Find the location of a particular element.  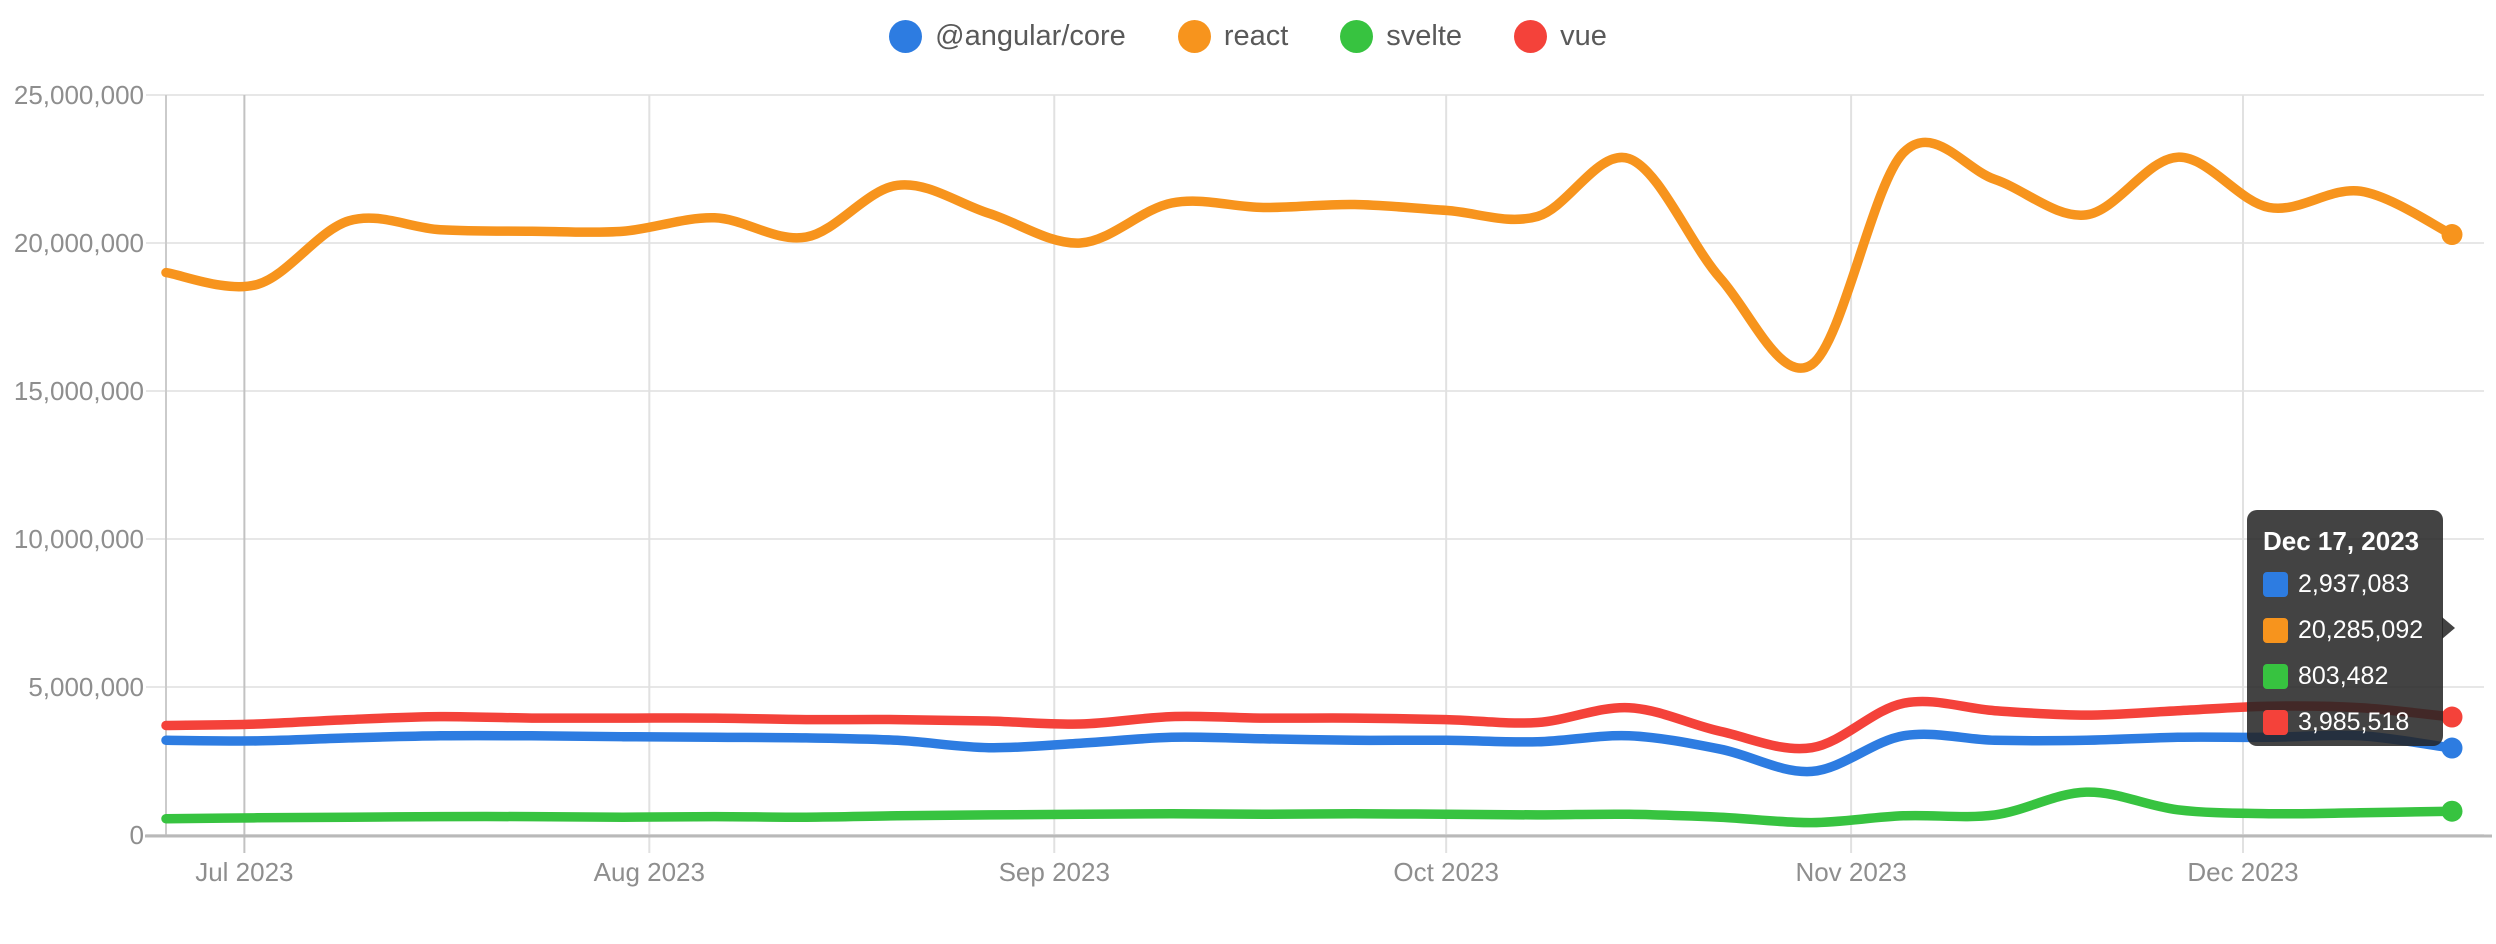

tooltip-row: 3,985,518 is located at coordinates (2345, 722).